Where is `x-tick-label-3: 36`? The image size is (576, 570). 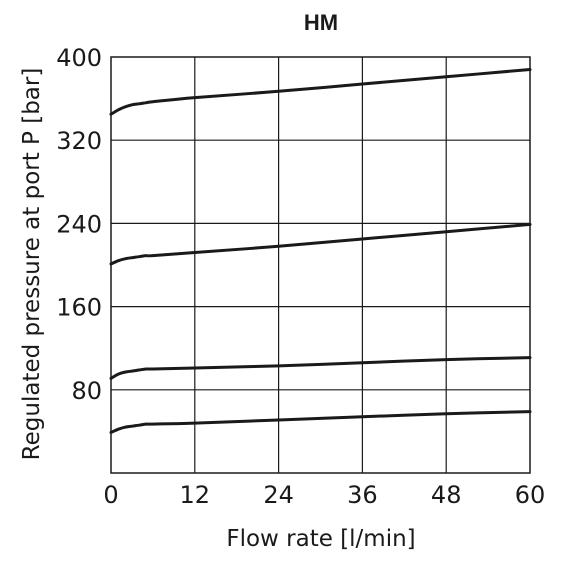
x-tick-label-3: 36 is located at coordinates (362, 495).